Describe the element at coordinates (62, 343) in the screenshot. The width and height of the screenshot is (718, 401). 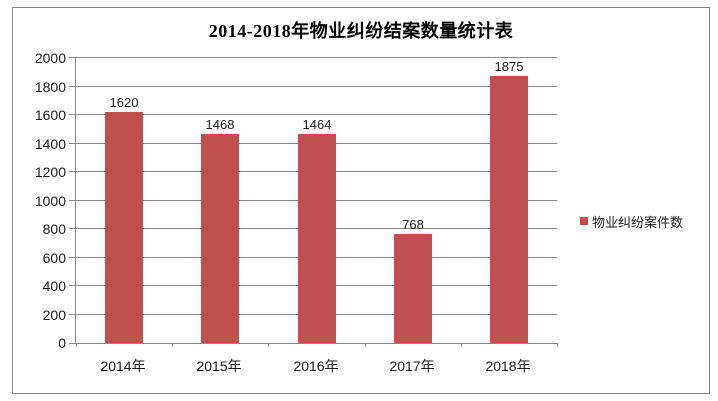
I see `y-tick-label: 0` at that location.